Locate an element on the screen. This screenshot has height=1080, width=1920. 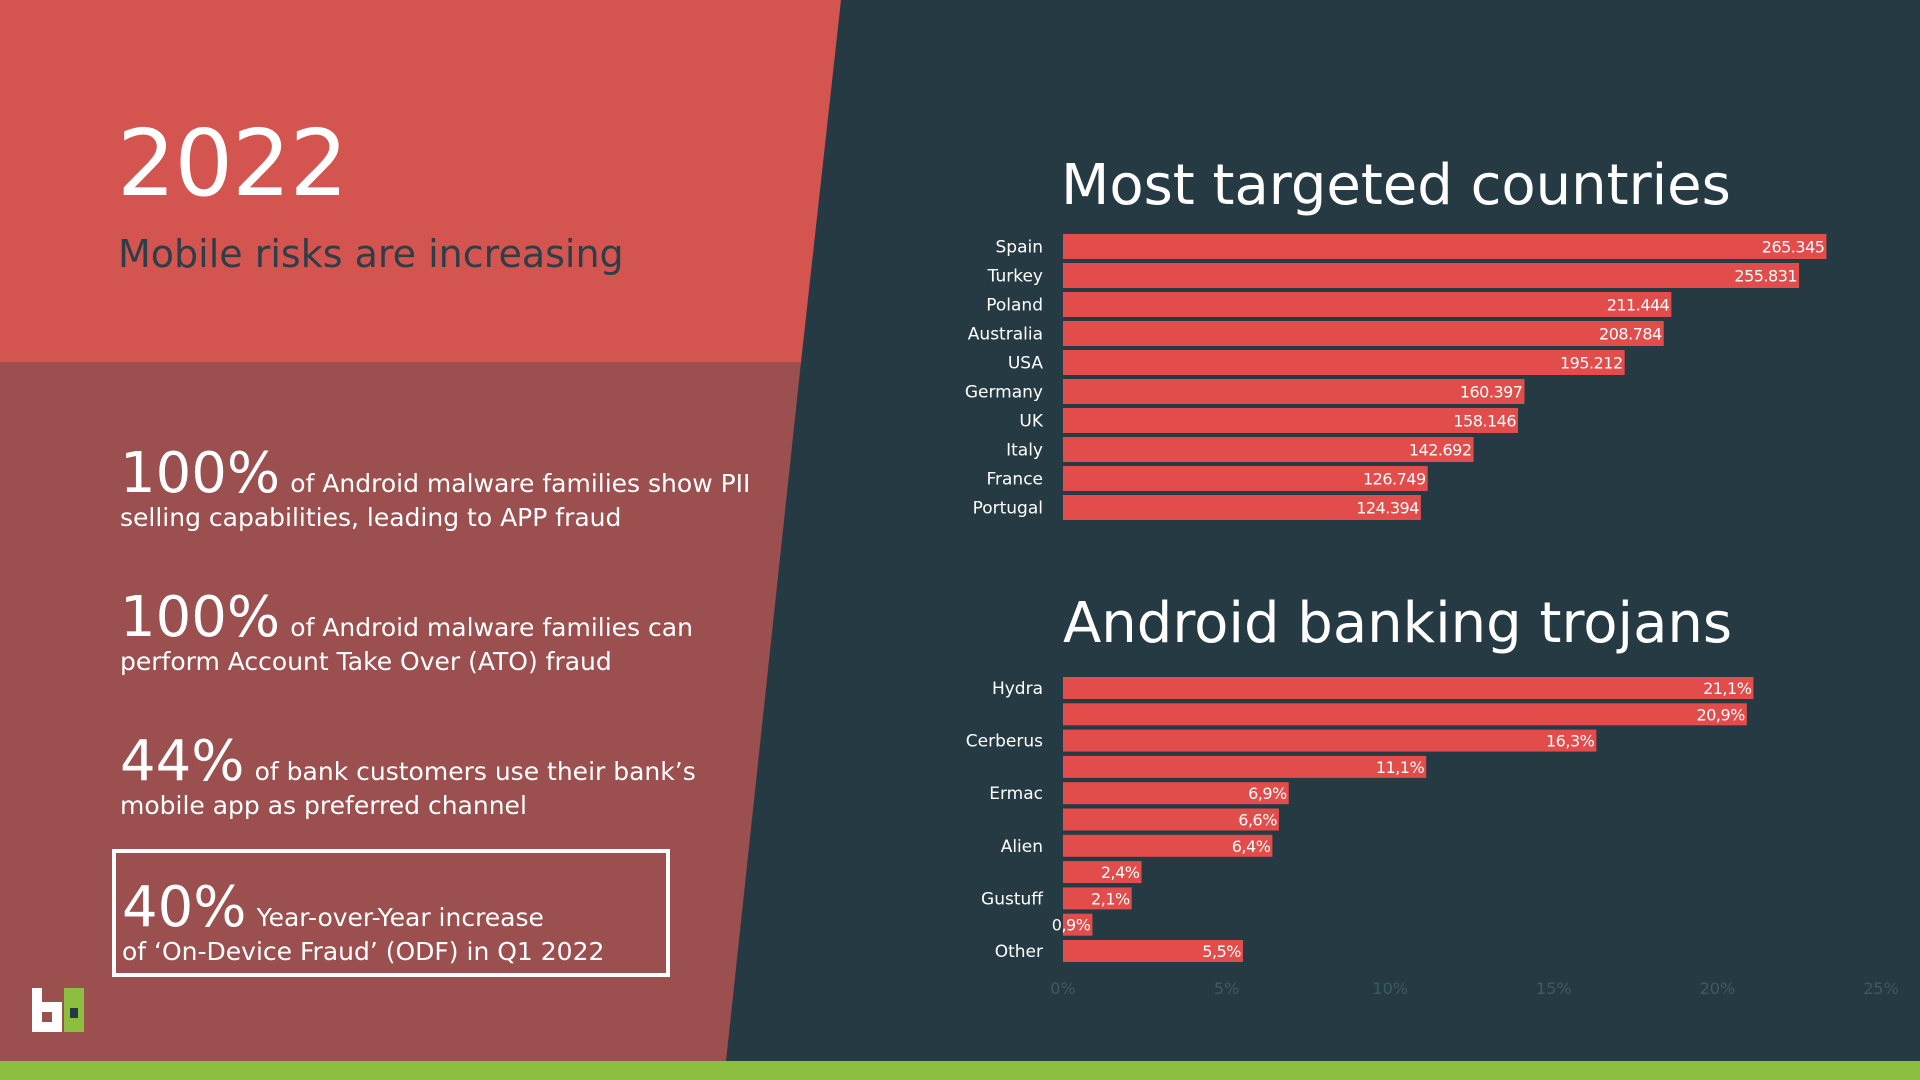
data-label: 16,3% is located at coordinates (1570, 741).